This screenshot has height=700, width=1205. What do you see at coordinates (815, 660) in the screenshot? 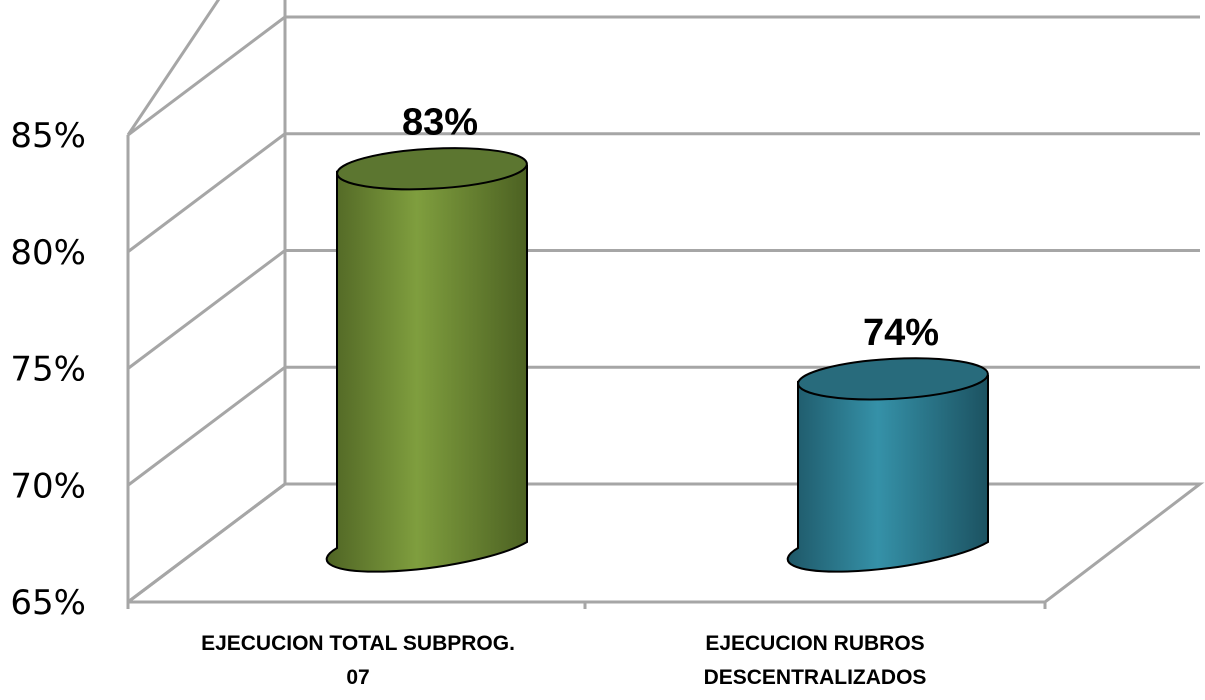
I see `category-label: EJECUCION RUBROS DESCENTRALIZADOS` at bounding box center [815, 660].